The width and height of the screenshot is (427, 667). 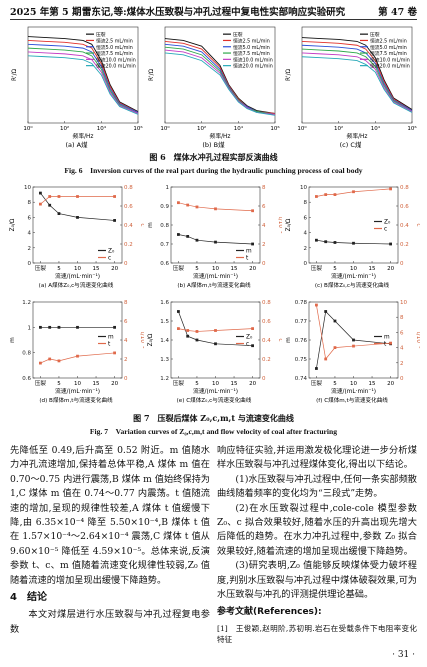 What do you see at coordinates (388, 40) in the screenshot?
I see `legend-label: 恒流2.5 mL/min` at bounding box center [388, 40].